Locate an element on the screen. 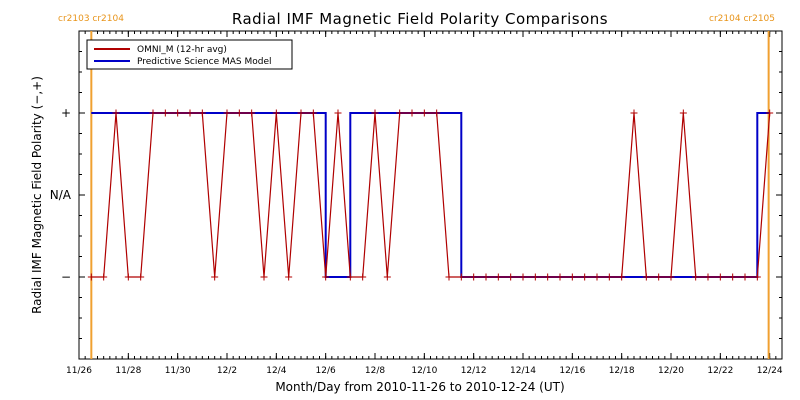  x-tick-label: 11/28 is located at coordinates (128, 371).